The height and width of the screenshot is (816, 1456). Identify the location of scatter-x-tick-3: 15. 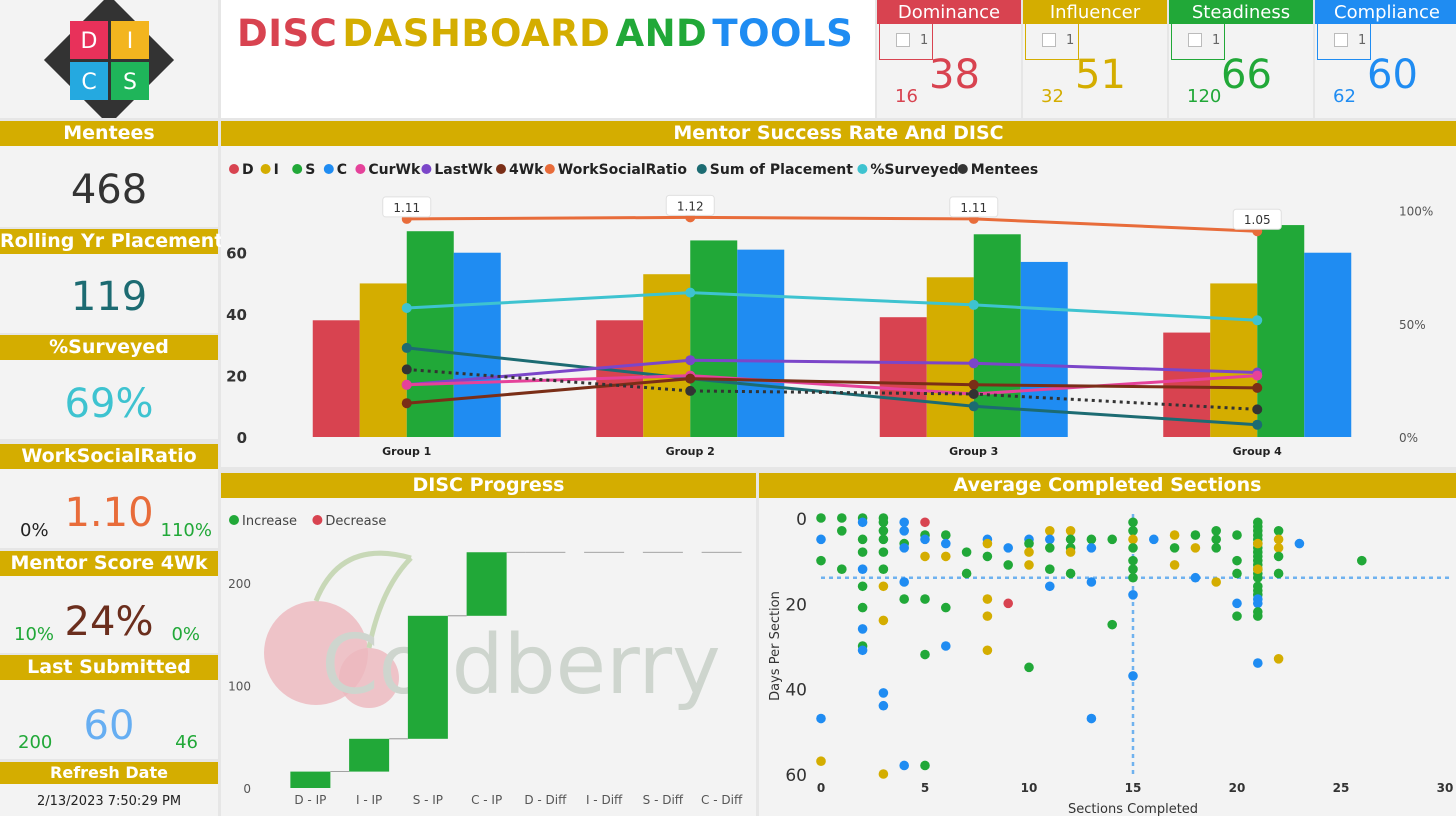
(1133, 788).